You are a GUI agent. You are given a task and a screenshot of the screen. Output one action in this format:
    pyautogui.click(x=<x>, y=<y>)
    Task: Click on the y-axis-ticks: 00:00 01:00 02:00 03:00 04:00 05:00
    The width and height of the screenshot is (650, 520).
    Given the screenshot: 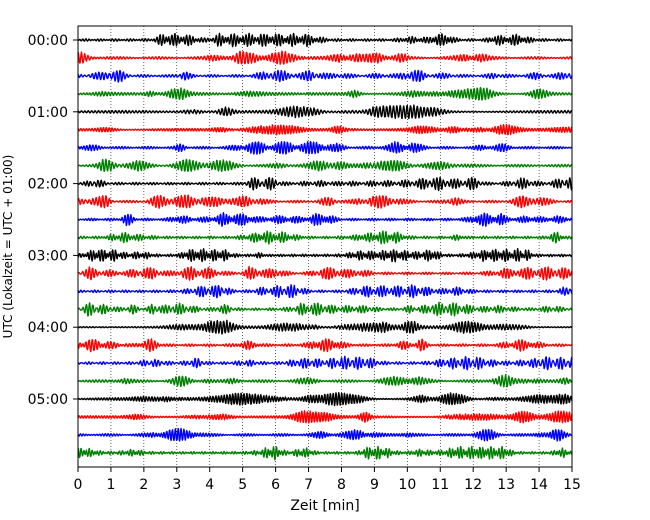 What is the action you would take?
    pyautogui.click(x=53, y=220)
    